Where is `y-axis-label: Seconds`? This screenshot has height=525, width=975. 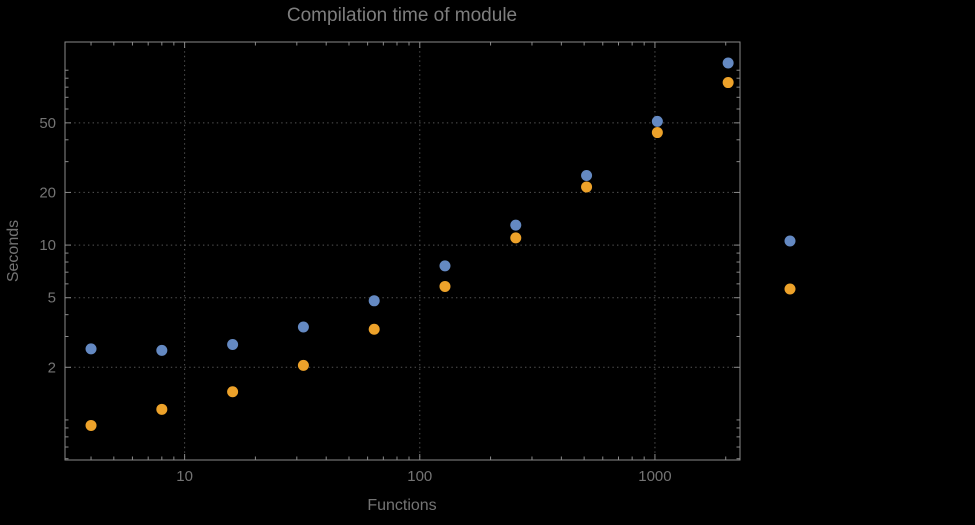 y-axis-label: Seconds is located at coordinates (13, 251).